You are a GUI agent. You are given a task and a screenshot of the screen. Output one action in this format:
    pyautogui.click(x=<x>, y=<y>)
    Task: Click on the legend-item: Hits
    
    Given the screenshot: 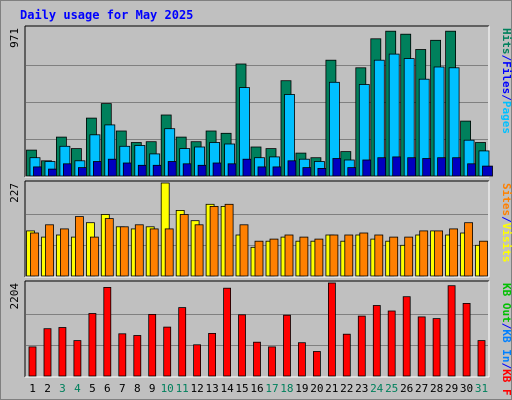 What is the action you would take?
    pyautogui.click(x=506, y=41)
    